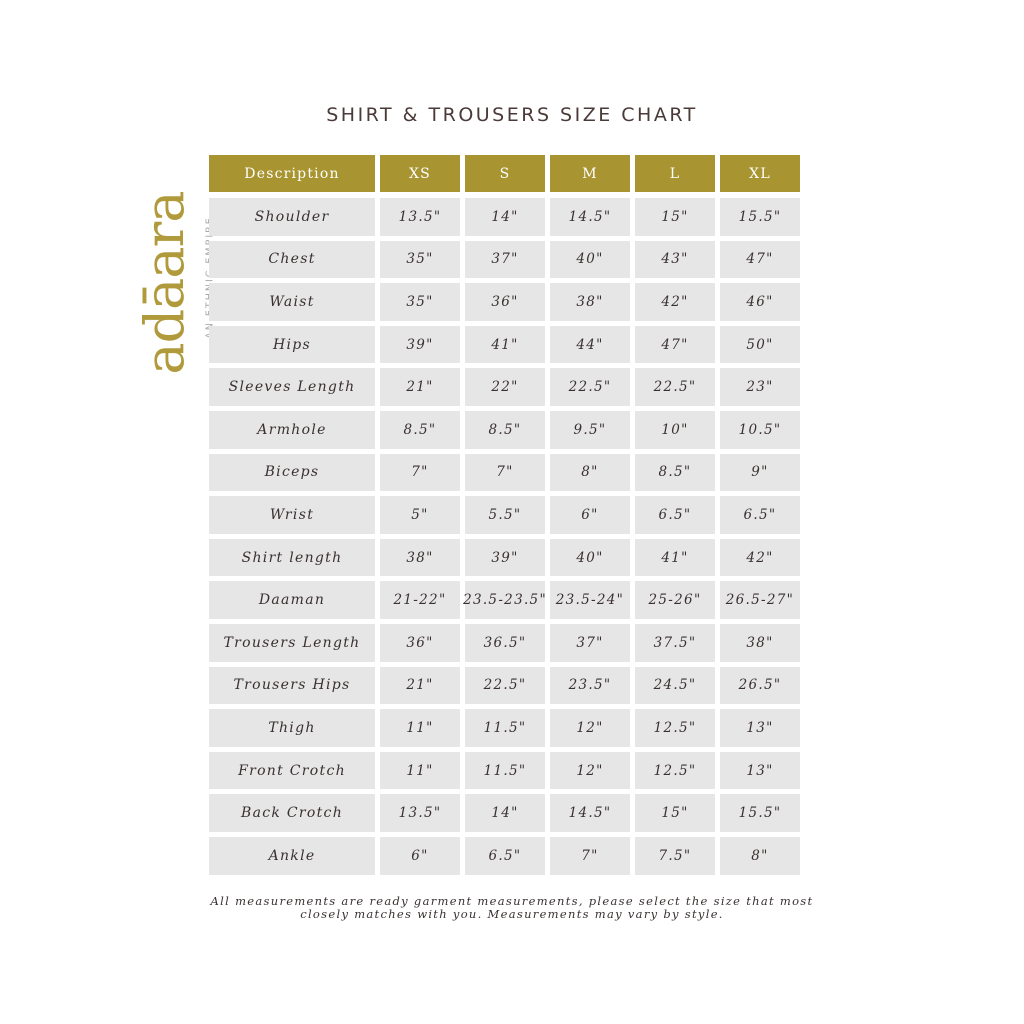  Describe the element at coordinates (292, 770) in the screenshot. I see `row-label: Front Crotch` at that location.